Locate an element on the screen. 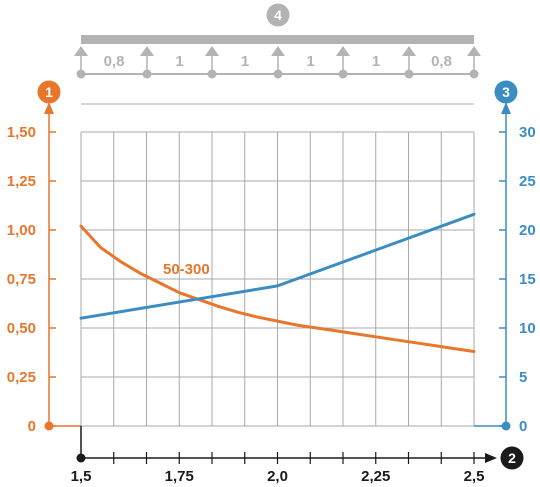  badge-left-axis-label: 1 is located at coordinates (49, 92).